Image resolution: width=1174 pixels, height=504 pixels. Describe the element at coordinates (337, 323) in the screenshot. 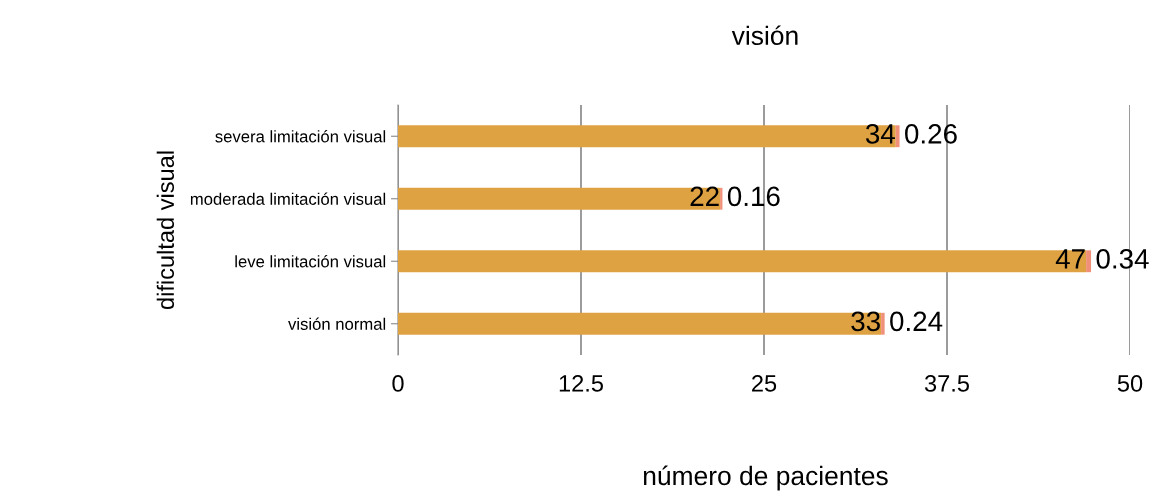

I see `y-tick-label: visión normal` at that location.